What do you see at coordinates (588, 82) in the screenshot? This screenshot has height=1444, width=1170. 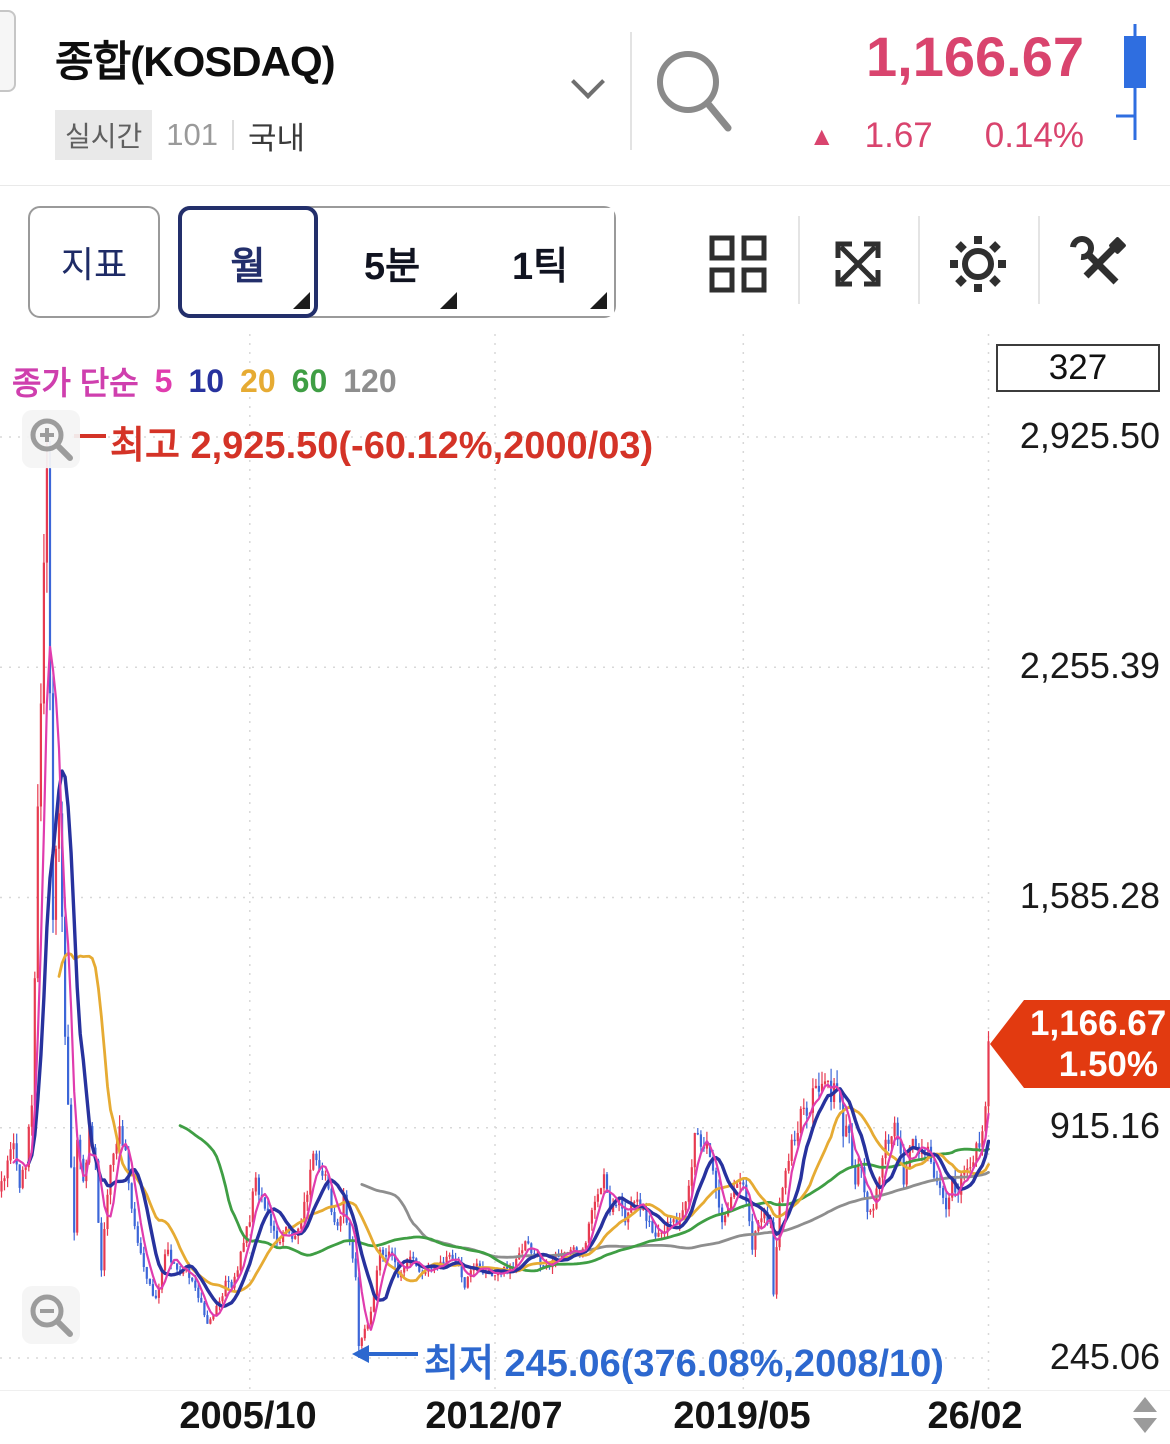 I see `chevron-down-icon` at bounding box center [588, 82].